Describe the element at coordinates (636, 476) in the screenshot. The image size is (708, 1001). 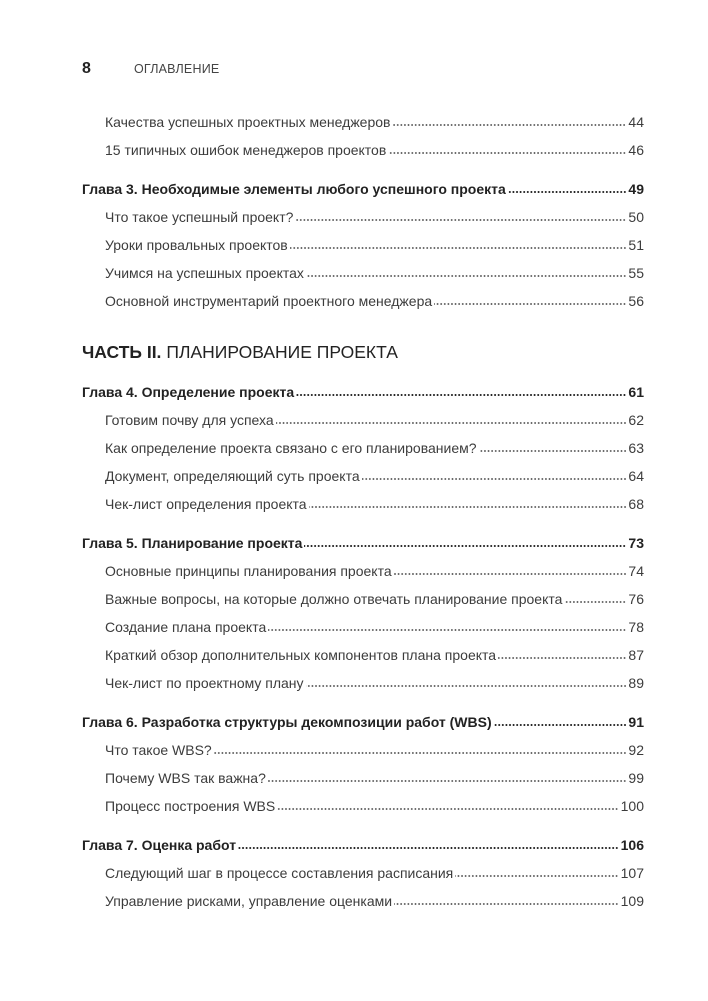
I see `entry-page-number: 64` at that location.